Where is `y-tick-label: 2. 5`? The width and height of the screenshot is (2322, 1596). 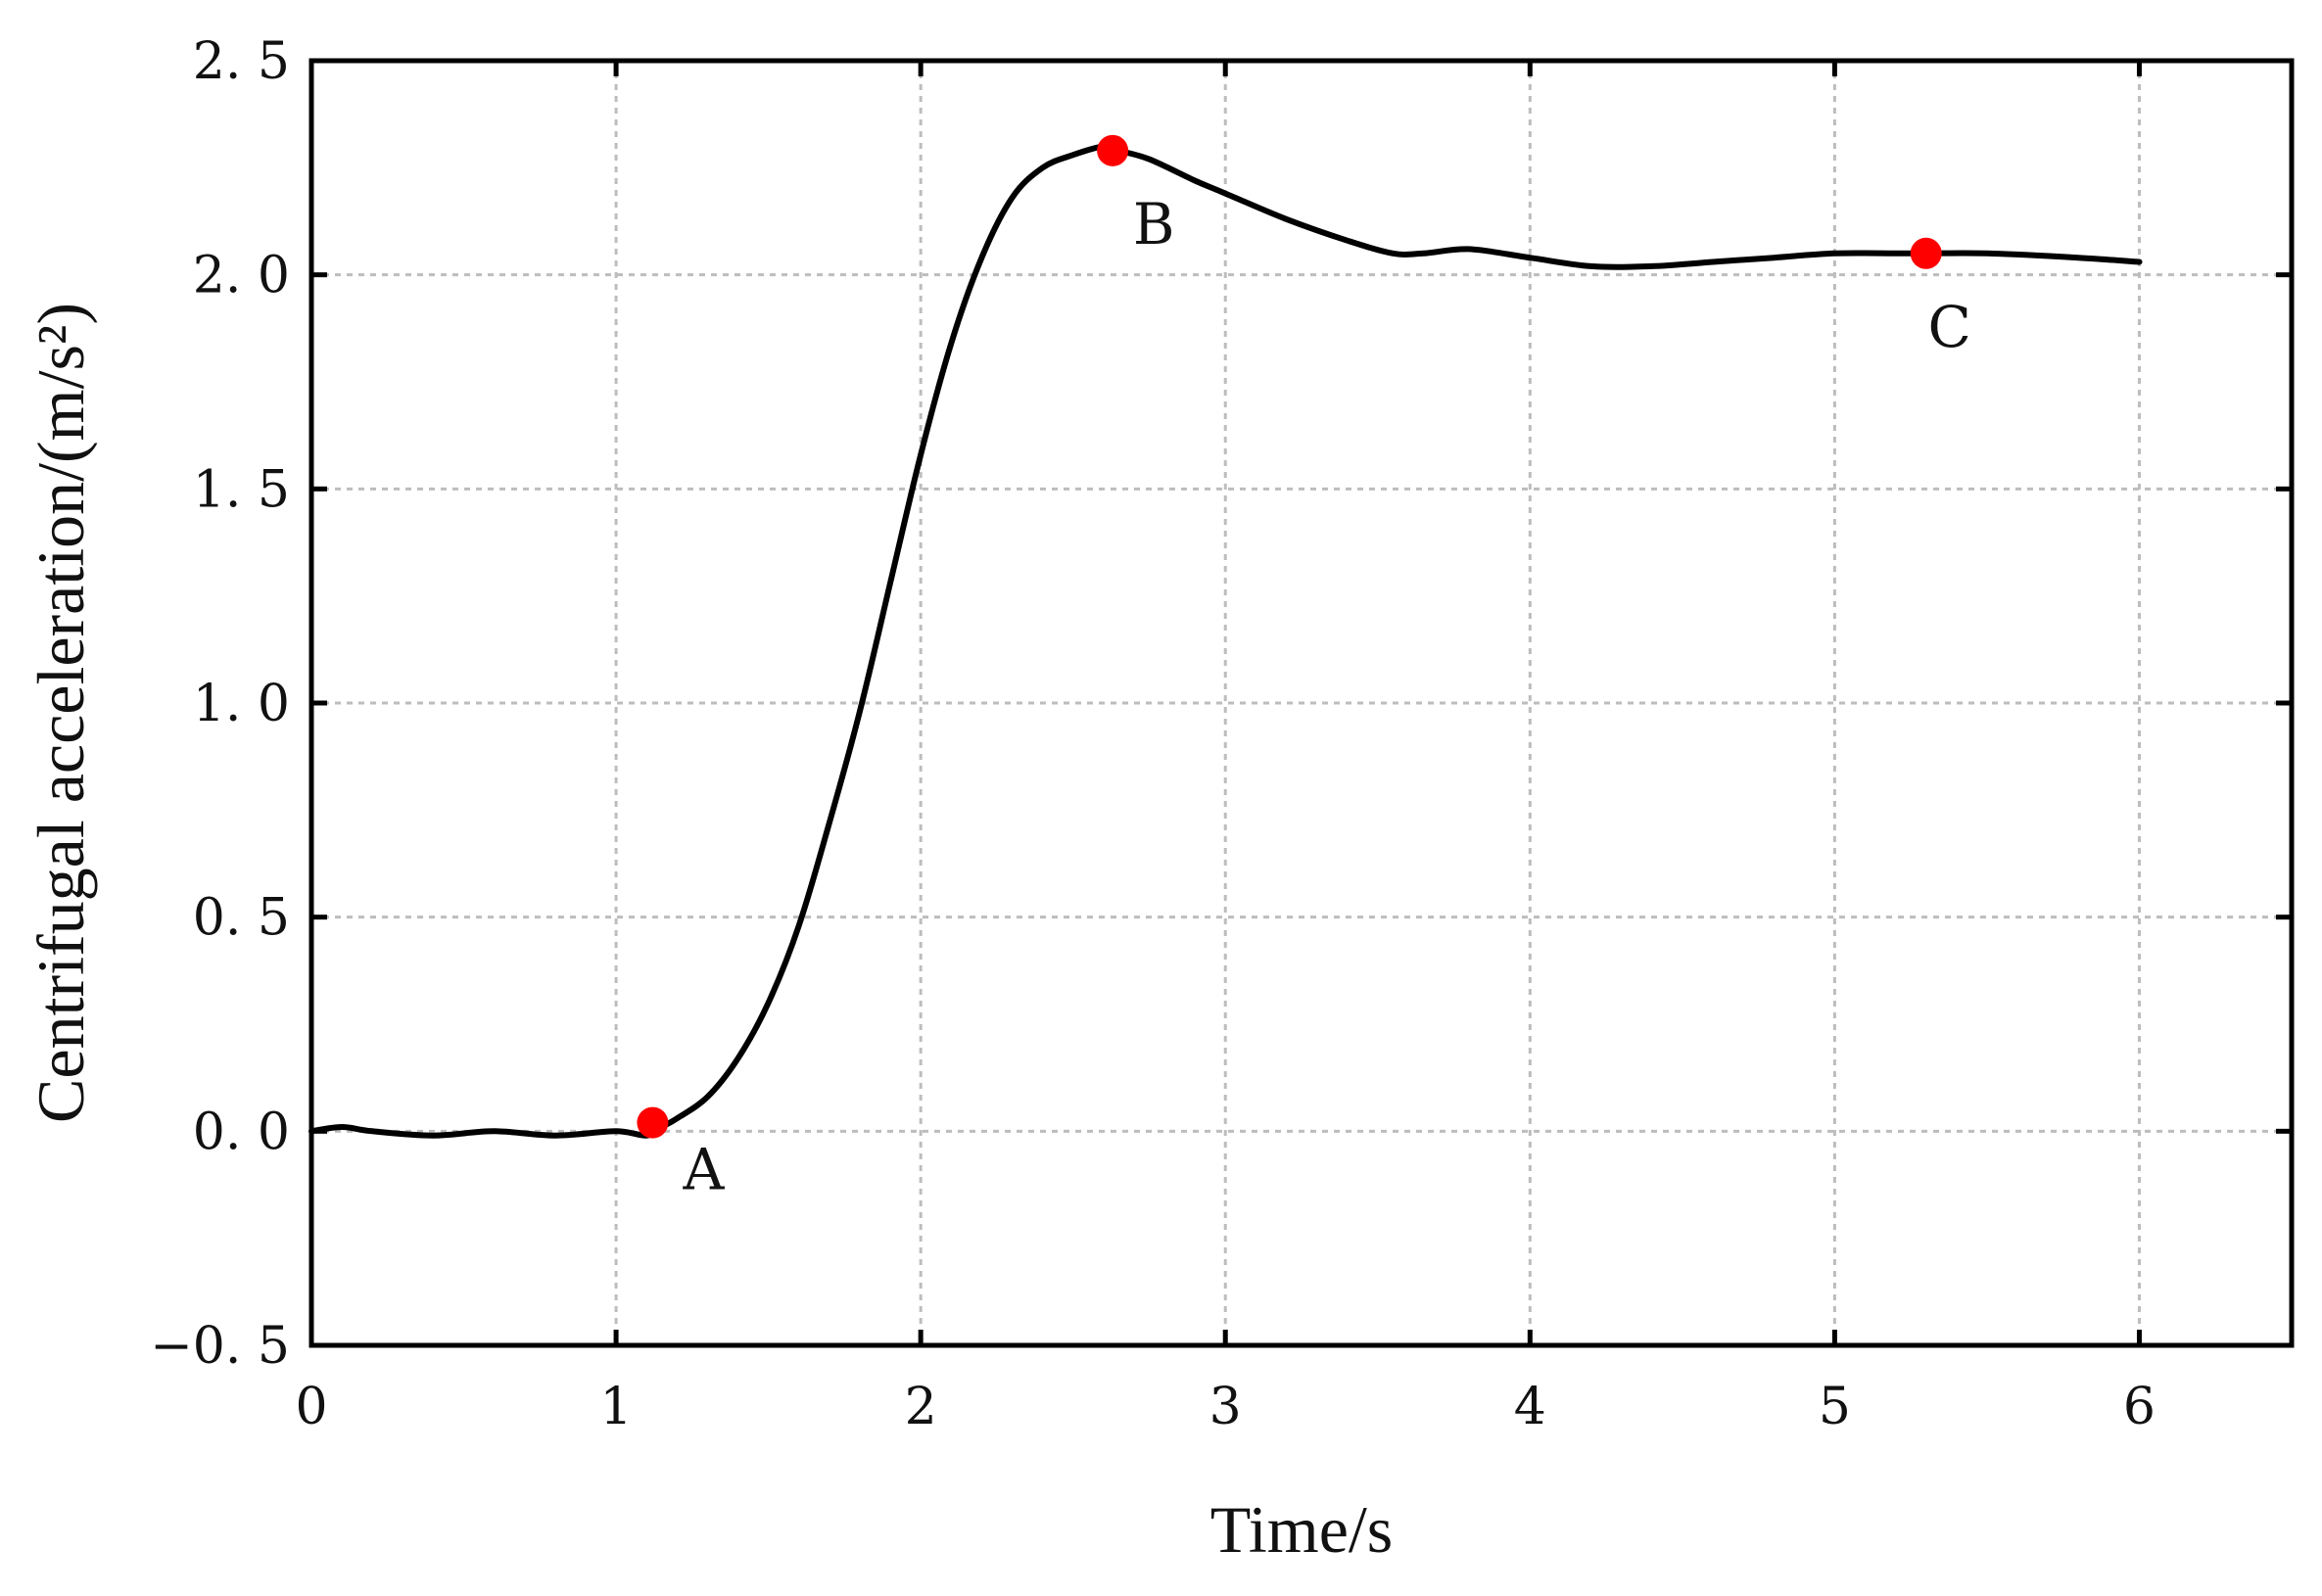 y-tick-label: 2. 5 is located at coordinates (241, 61).